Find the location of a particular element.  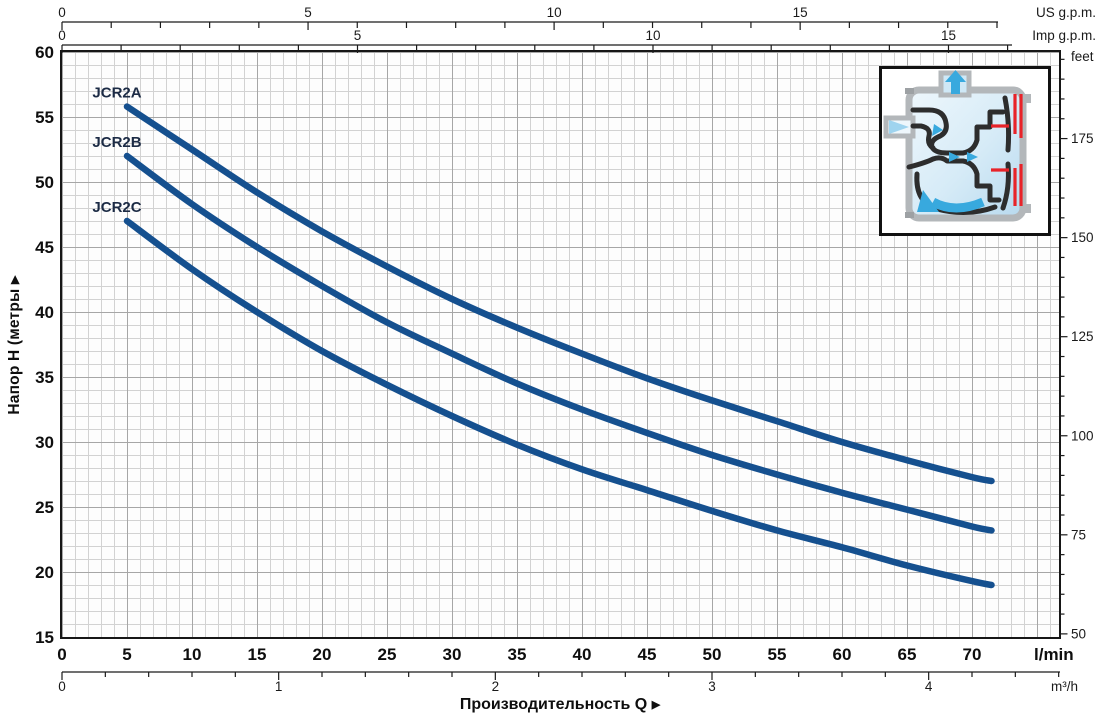

lmin-tick-label: 55 is located at coordinates (777, 654).